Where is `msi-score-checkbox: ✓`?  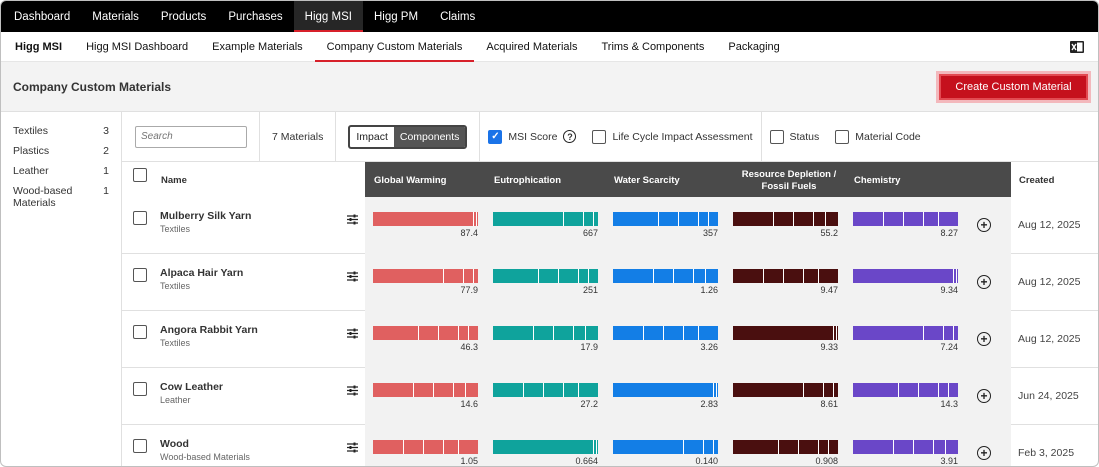 msi-score-checkbox: ✓ is located at coordinates (495, 136).